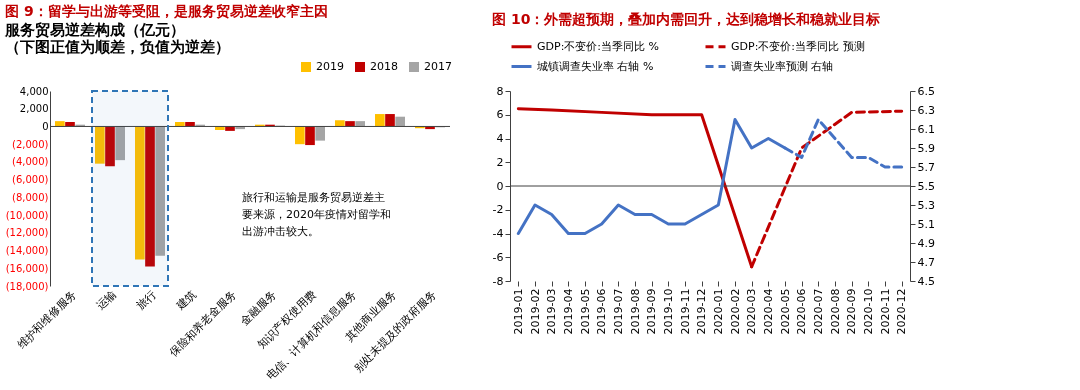 This screenshot has width=1080, height=390. Describe the element at coordinates (686, 19) in the screenshot. I see `chart-title: 图 10：外需超预期，叠加内需回升，达到稳增长和稳就业目标` at that location.